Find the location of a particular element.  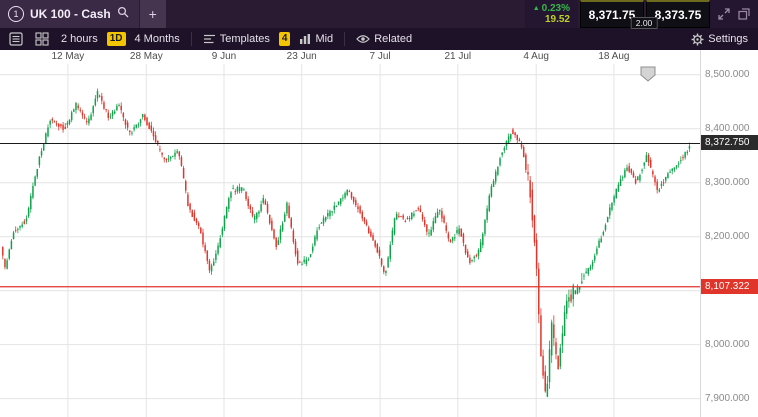

x-axis-label: 28 May is located at coordinates (146, 56).